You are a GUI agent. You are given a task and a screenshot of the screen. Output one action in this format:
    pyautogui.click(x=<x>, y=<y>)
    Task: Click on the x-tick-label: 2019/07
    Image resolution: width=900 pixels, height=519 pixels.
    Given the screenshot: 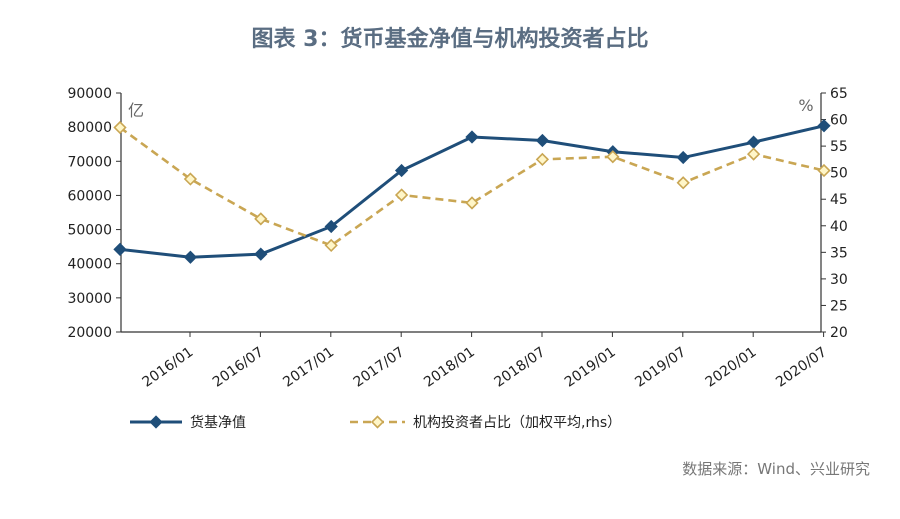 What is the action you would take?
    pyautogui.click(x=660, y=367)
    